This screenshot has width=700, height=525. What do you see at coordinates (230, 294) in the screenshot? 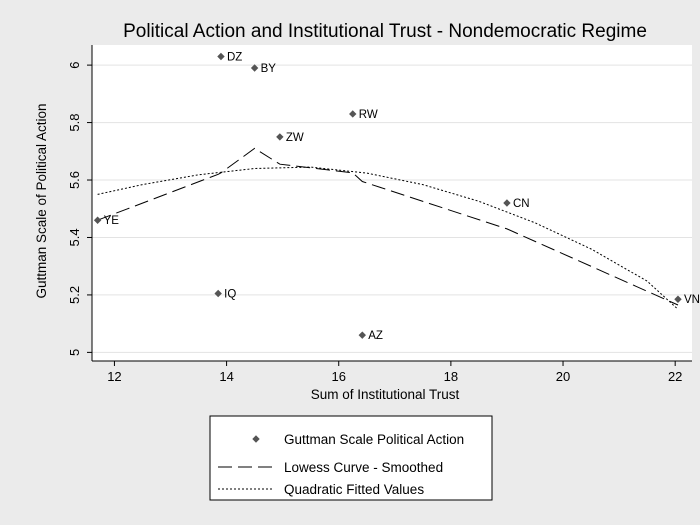
I see `data-point-label: IQ` at bounding box center [230, 294].